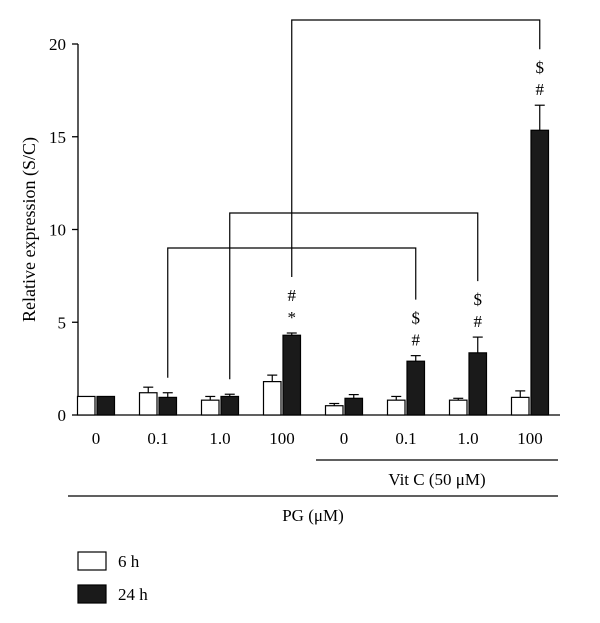 This screenshot has height=623, width=600. I want to click on legend-swatch-6h, so click(92, 561).